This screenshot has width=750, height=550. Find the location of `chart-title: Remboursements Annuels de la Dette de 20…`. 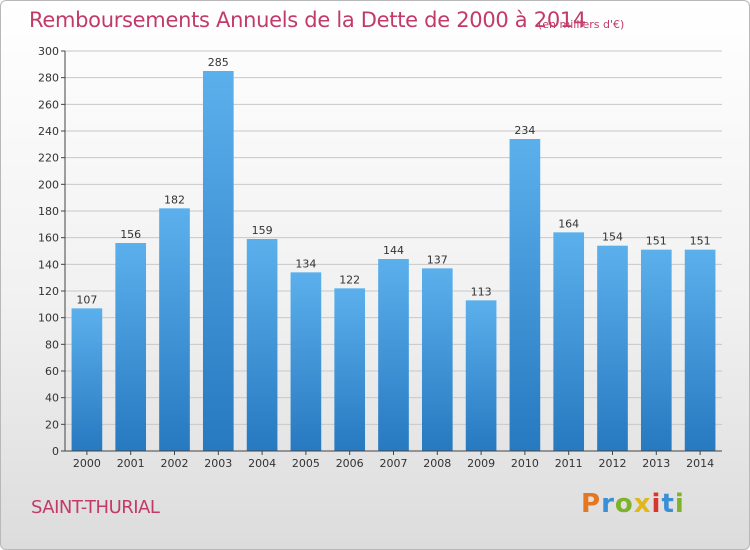

chart-title: Remboursements Annuels de la Dette de 20… is located at coordinates (307, 20).